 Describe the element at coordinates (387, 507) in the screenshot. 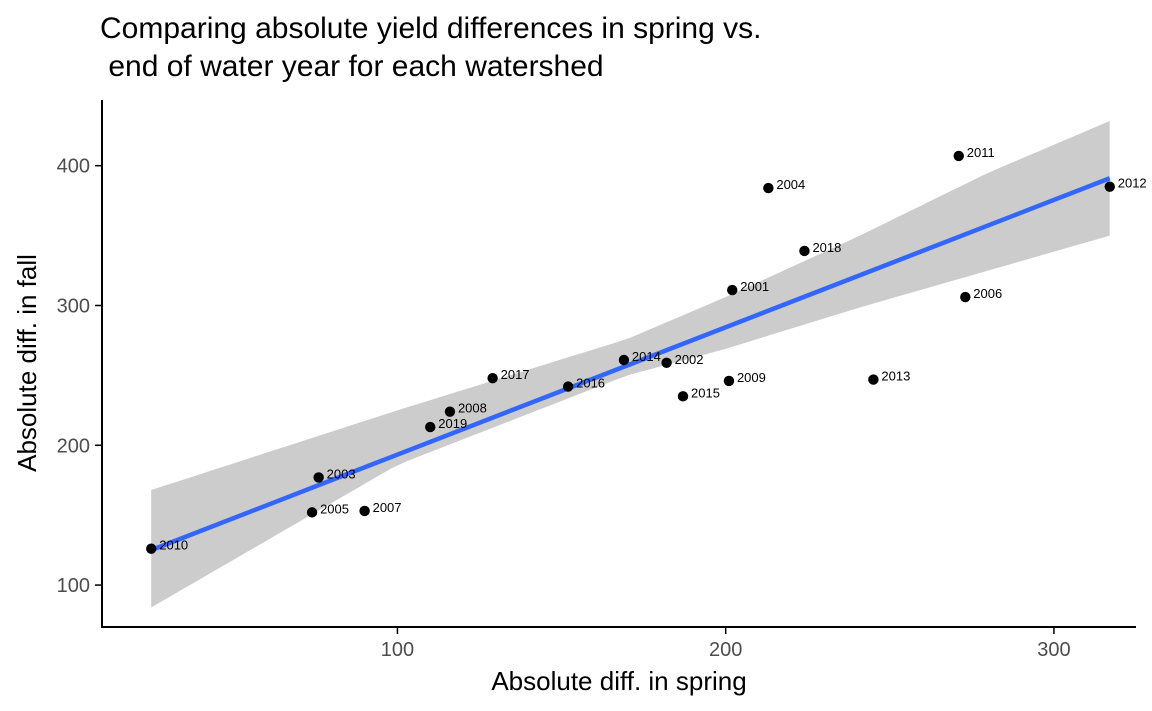

I see `point-label-2007: 2007` at that location.